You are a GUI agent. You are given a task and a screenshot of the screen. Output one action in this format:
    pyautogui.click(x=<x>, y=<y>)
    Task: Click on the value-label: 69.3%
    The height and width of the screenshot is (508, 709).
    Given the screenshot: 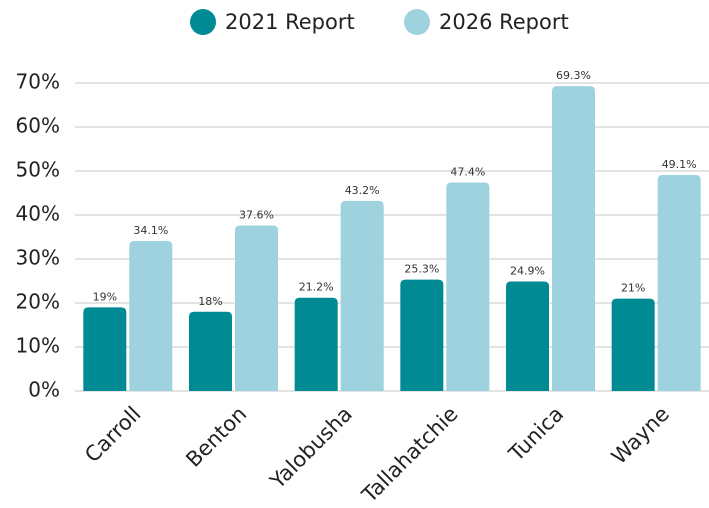 What is the action you would take?
    pyautogui.click(x=573, y=75)
    